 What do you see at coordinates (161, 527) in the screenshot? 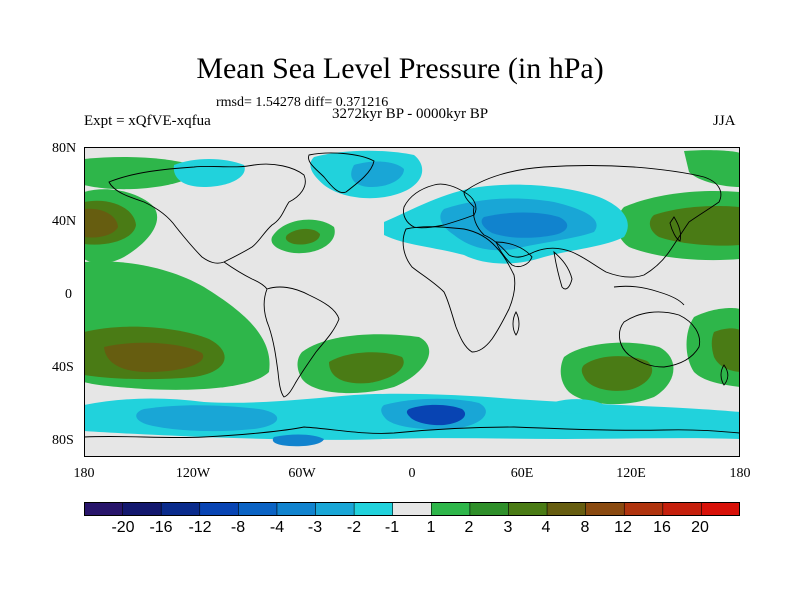
I see `colorbar-label: -16` at bounding box center [161, 527].